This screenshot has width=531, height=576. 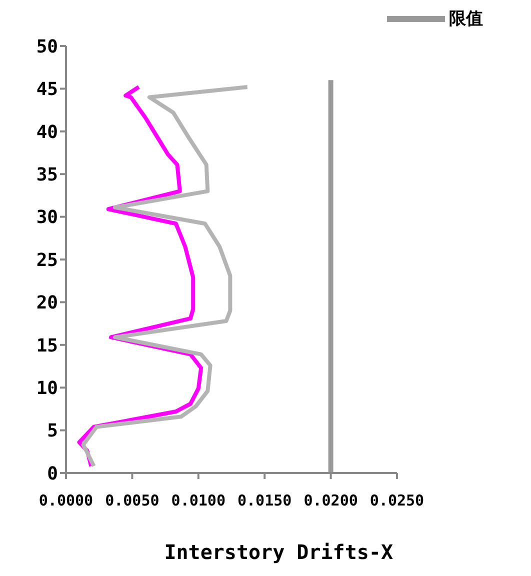 What do you see at coordinates (466, 19) in the screenshot?
I see `legend-label: 限值` at bounding box center [466, 19].